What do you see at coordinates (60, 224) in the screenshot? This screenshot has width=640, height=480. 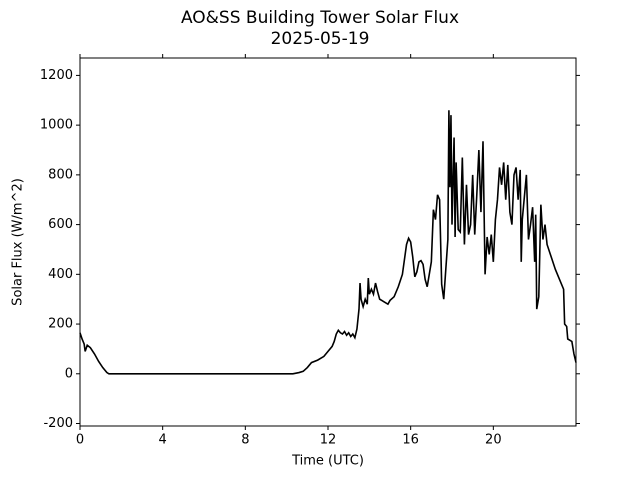 I see `y-tick-label: 600` at bounding box center [60, 224].